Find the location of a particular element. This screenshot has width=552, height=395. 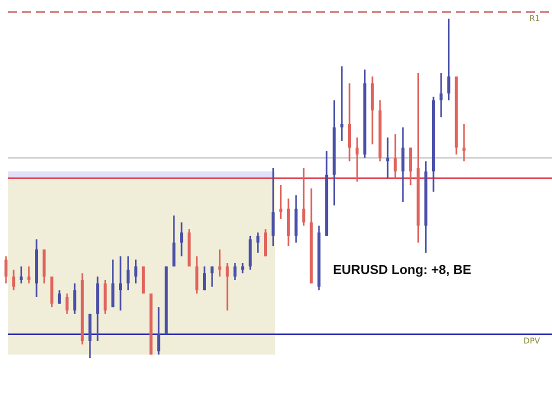

ref-line-label: DPV is located at coordinates (532, 341).